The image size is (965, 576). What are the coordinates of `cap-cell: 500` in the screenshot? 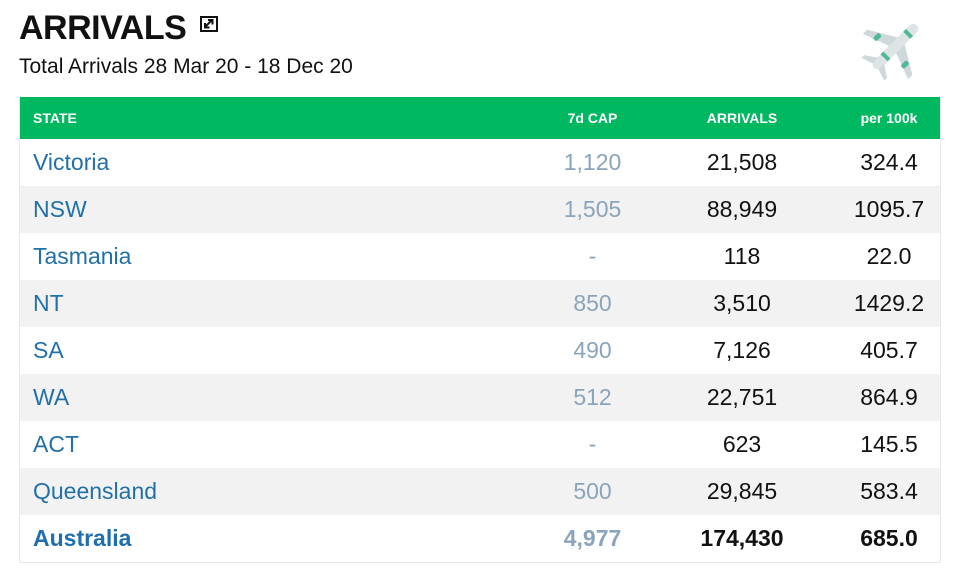 It's located at (592, 491).